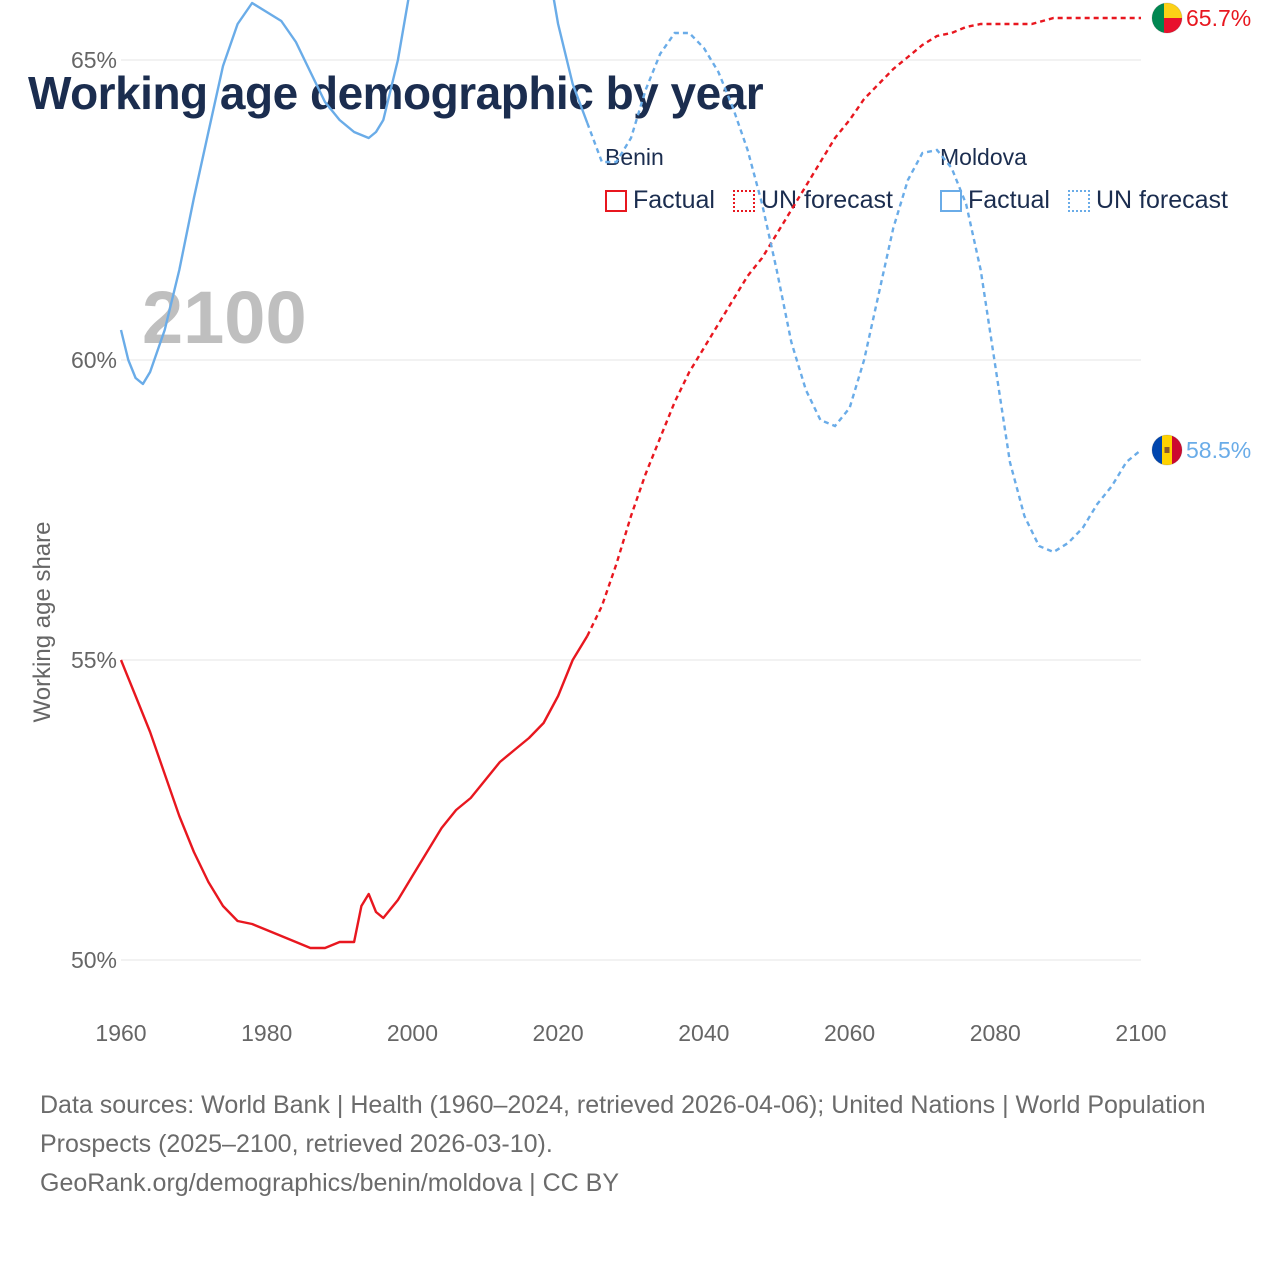 This screenshot has height=1280, width=1280. I want to click on legend-moldova-forecast: UN forecast, so click(1147, 200).